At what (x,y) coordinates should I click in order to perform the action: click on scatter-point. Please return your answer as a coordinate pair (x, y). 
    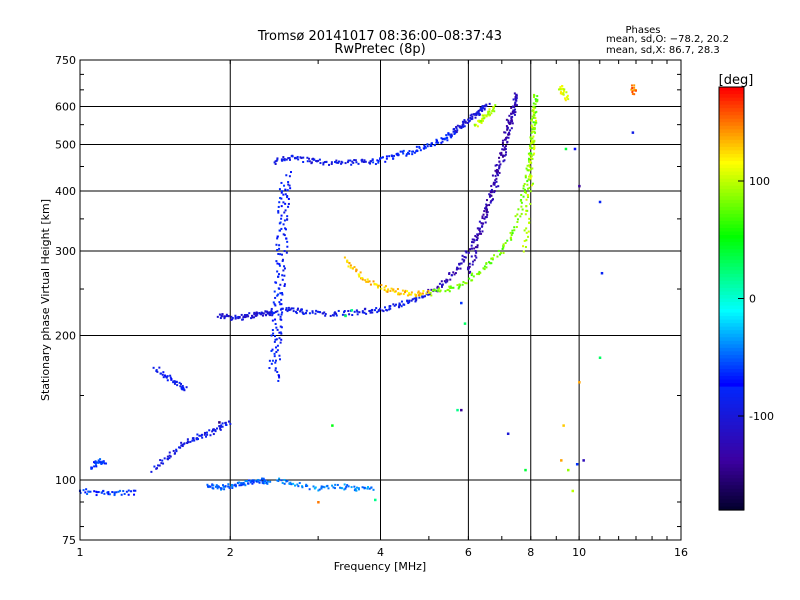
    Looking at the image, I should click on (461, 410).